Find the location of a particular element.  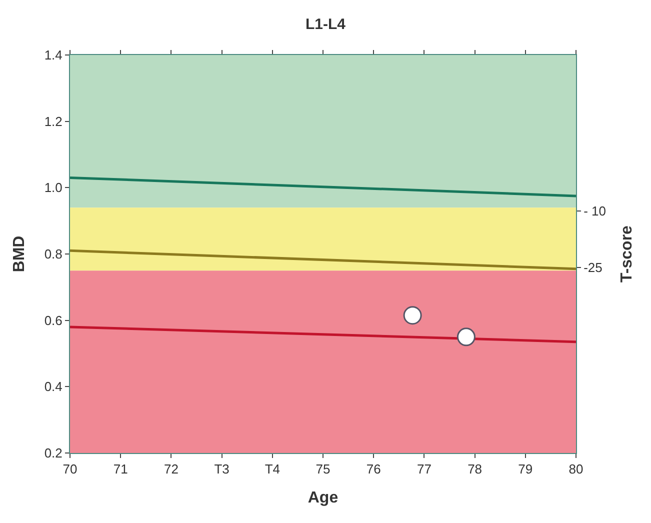

y-tick-label: 0.8 is located at coordinates (53, 254).